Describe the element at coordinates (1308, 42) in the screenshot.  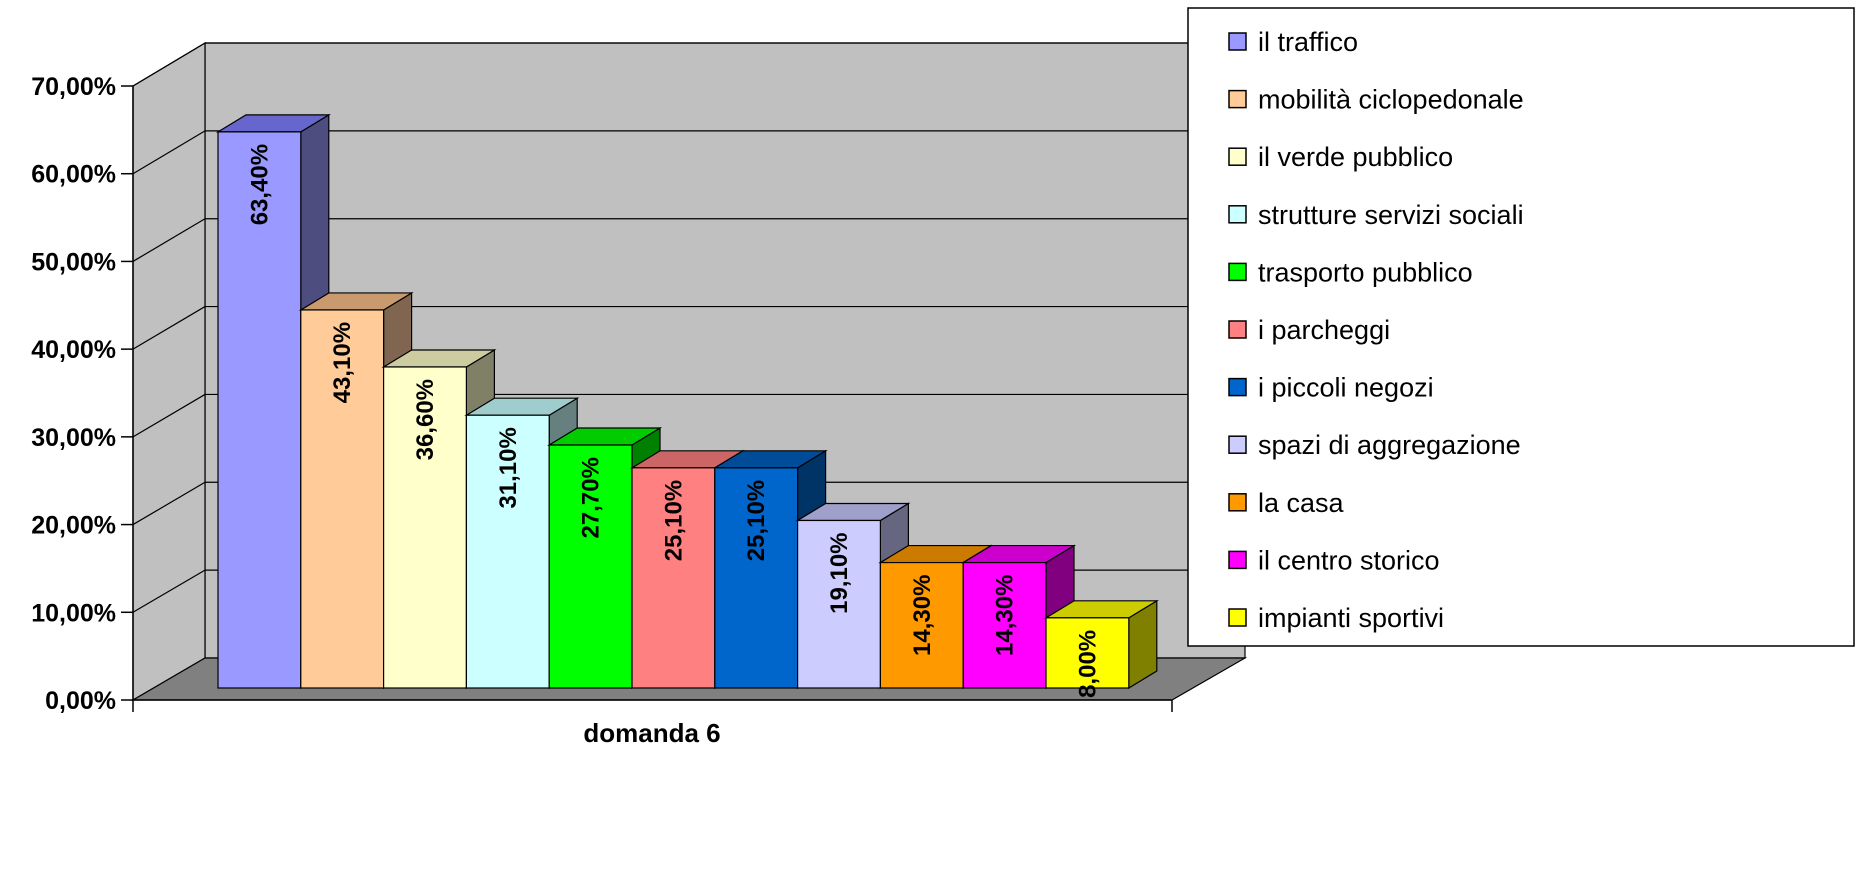
I see `legend-label: il traffico` at that location.